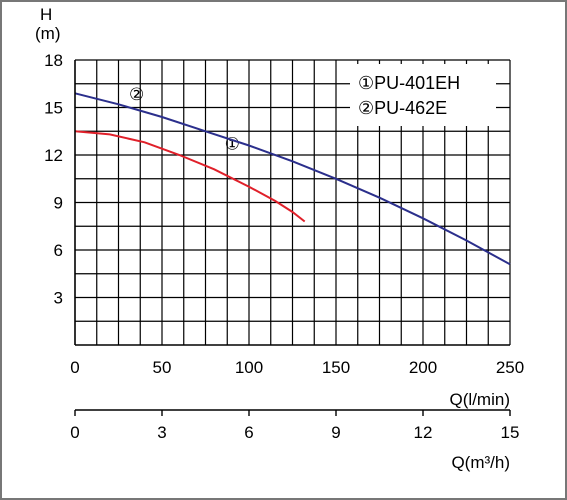 Image resolution: width=567 pixels, height=500 pixels. What do you see at coordinates (336, 367) in the screenshot?
I see `x-tick-label: 150` at bounding box center [336, 367].